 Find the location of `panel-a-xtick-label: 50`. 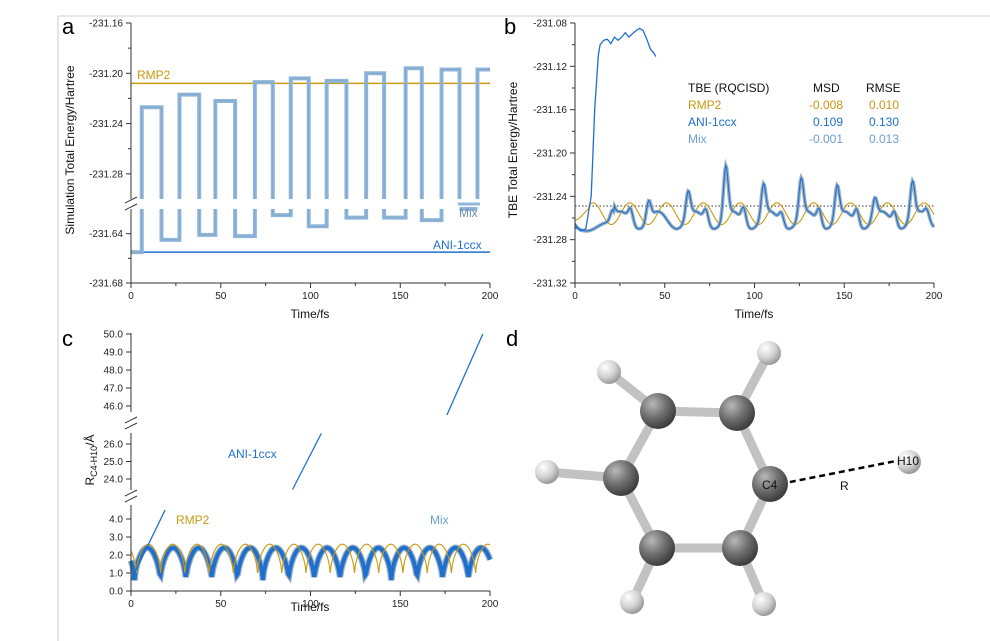

panel-a-xtick-label: 50 is located at coordinates (221, 296).